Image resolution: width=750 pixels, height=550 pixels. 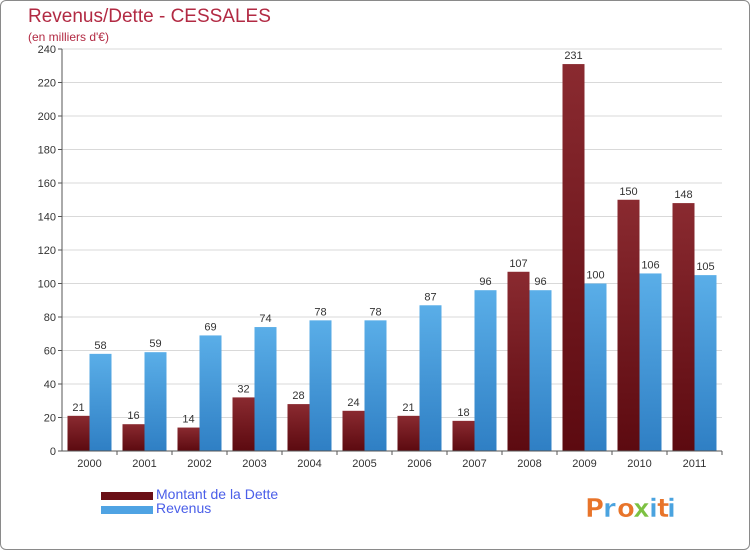 What do you see at coordinates (155, 344) in the screenshot?
I see `data-label-revenus: 59` at bounding box center [155, 344].